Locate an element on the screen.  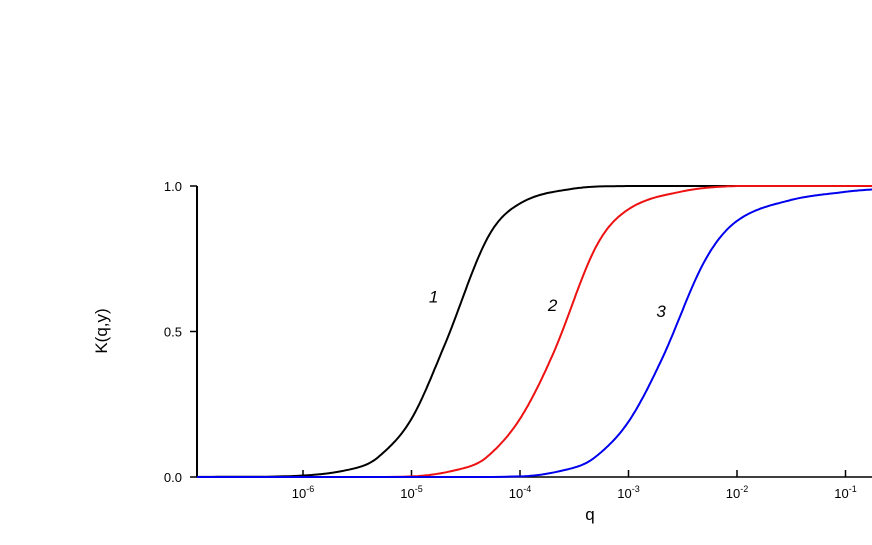
x-tick-label: 10⁻² is located at coordinates (737, 492).